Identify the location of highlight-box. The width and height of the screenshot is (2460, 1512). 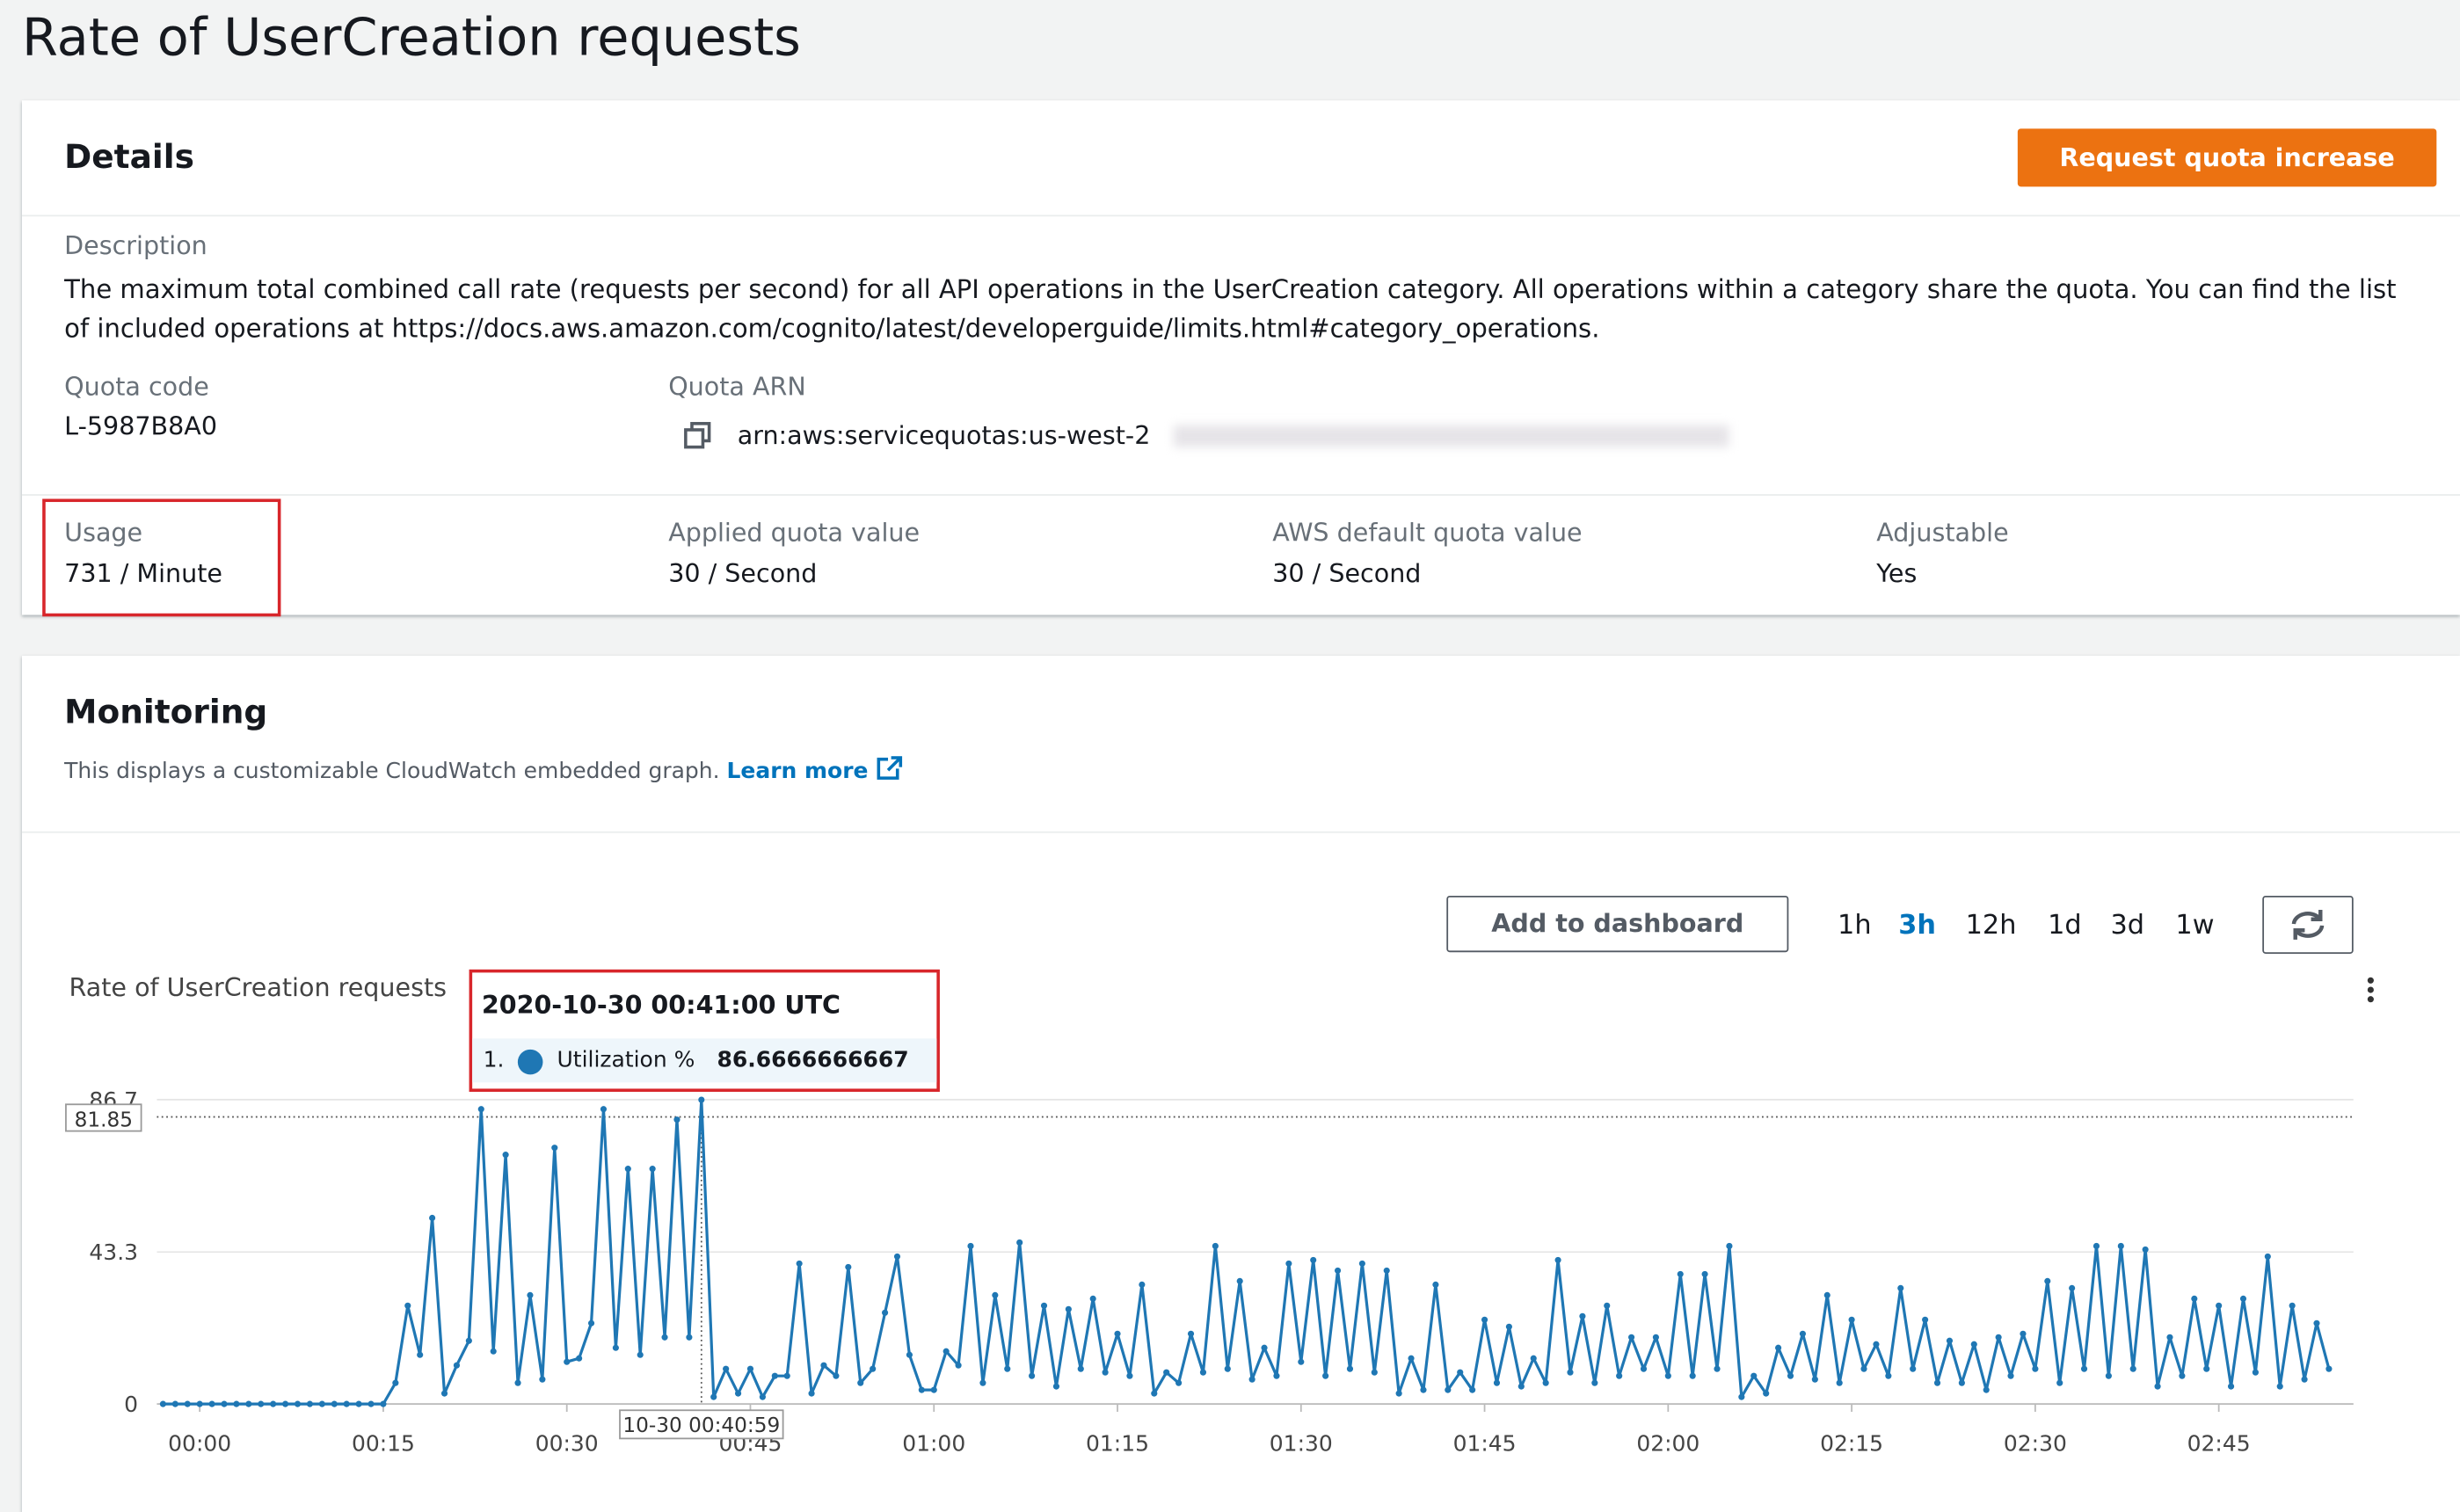
(161, 557).